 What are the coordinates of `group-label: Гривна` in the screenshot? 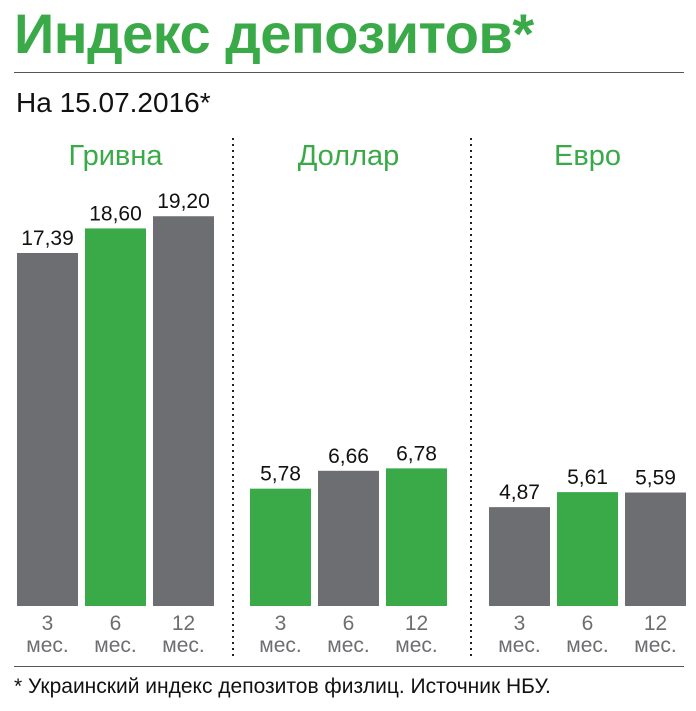 It's located at (116, 156).